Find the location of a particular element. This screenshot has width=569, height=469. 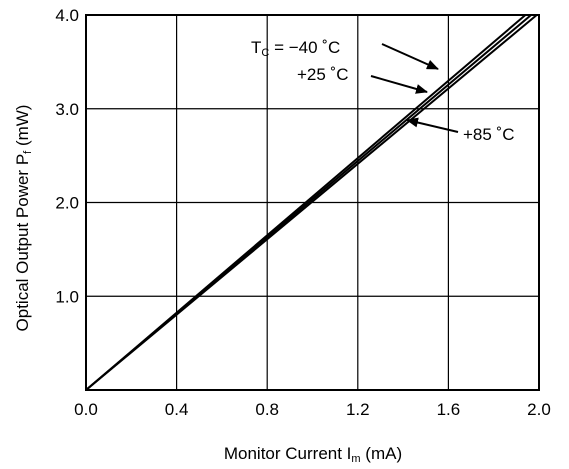

x-tick-label: 1.6 is located at coordinates (449, 409).